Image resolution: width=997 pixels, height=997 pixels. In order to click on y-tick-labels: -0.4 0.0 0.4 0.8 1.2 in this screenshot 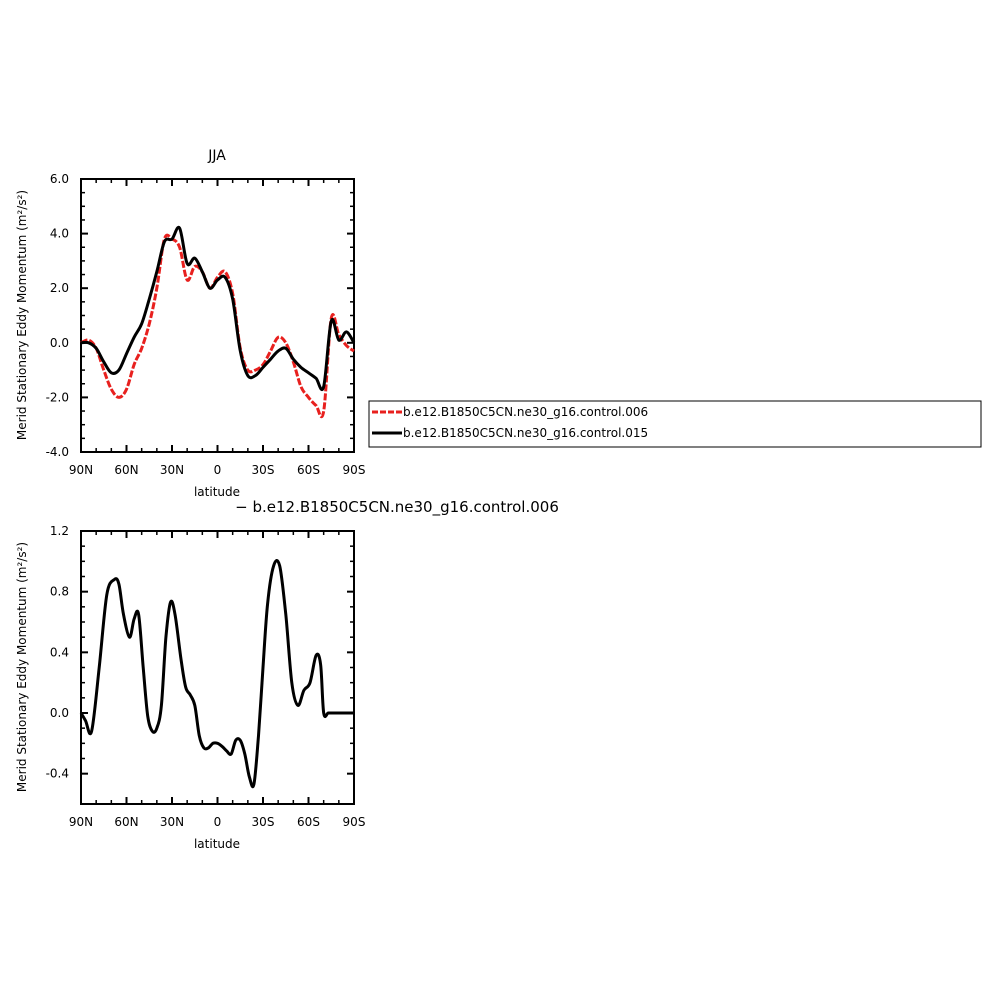, I will do `click(57, 652)`.